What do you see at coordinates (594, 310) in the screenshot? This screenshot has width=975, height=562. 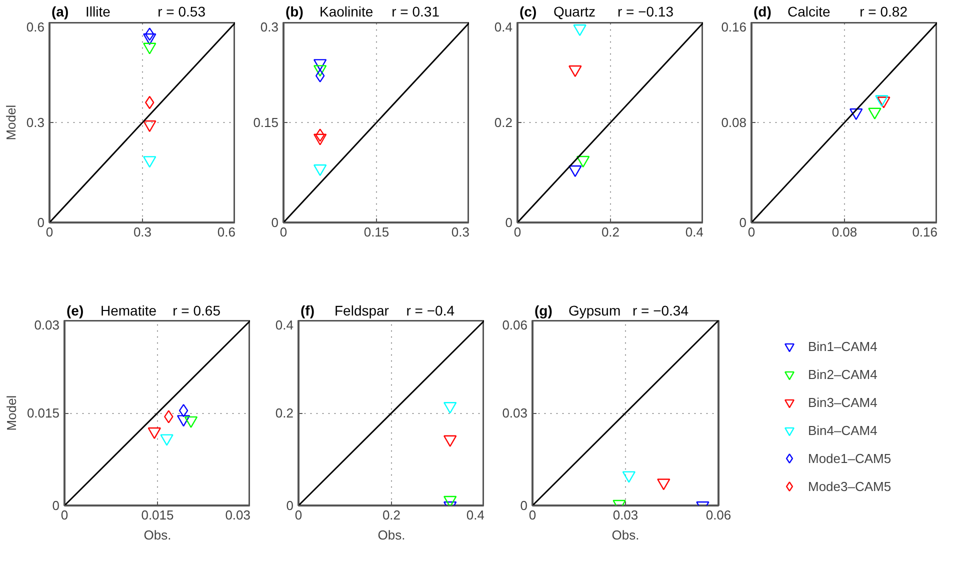 I see `chart-title: Gypsum` at bounding box center [594, 310].